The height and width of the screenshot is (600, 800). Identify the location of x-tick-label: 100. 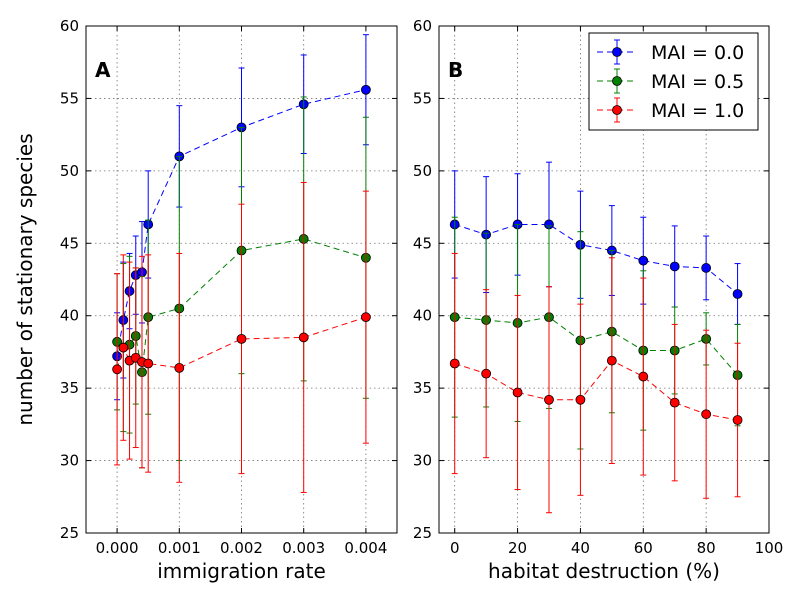
(769, 548).